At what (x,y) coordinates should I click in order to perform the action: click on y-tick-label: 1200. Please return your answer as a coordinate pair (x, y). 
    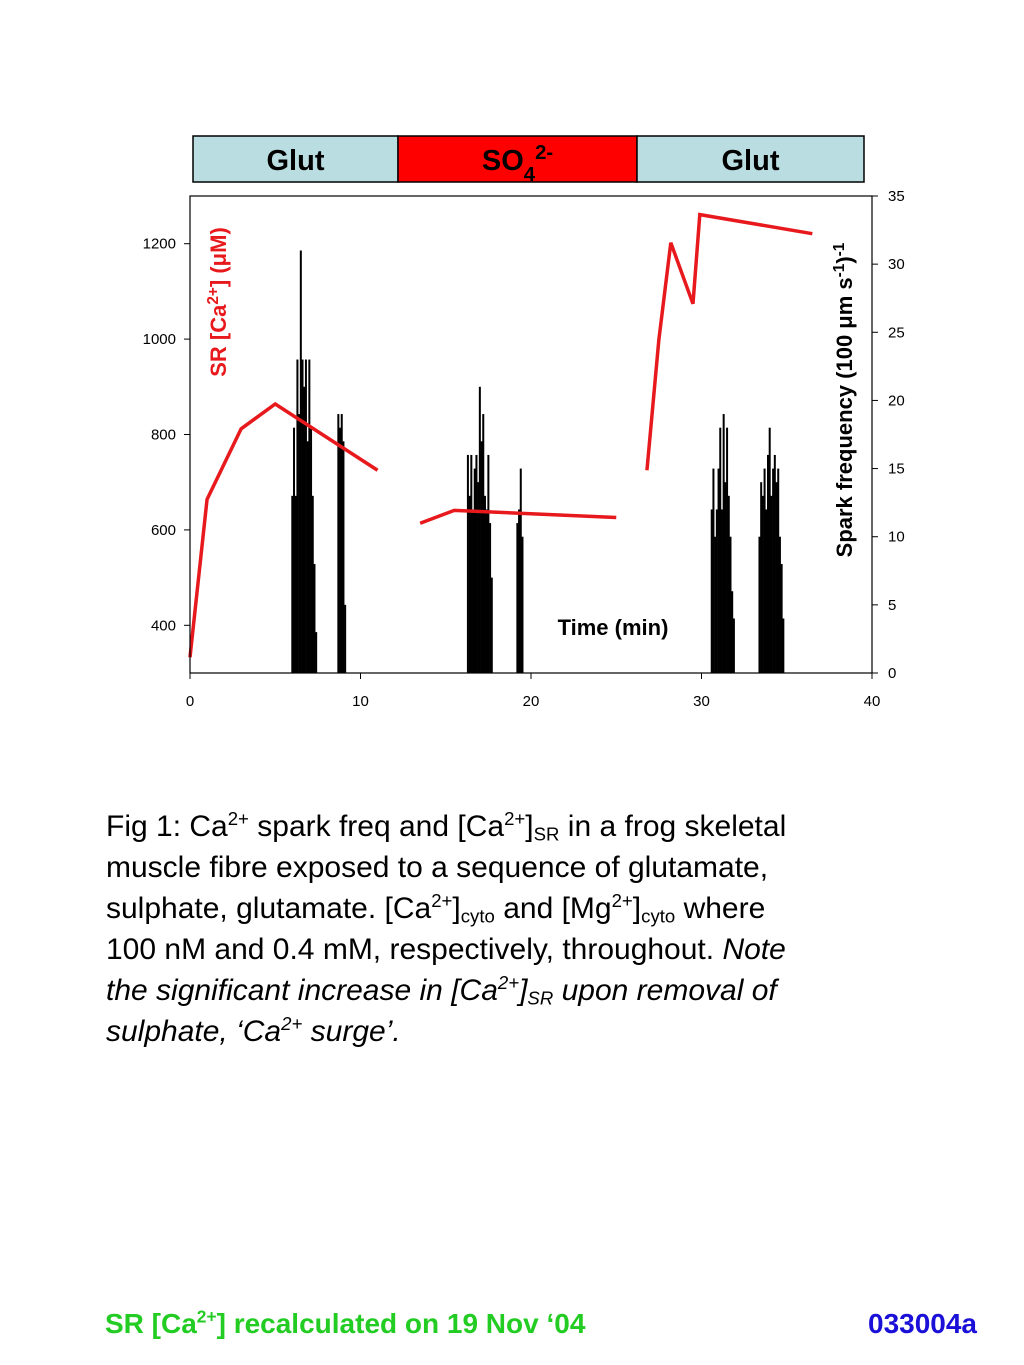
    Looking at the image, I should click on (159, 244).